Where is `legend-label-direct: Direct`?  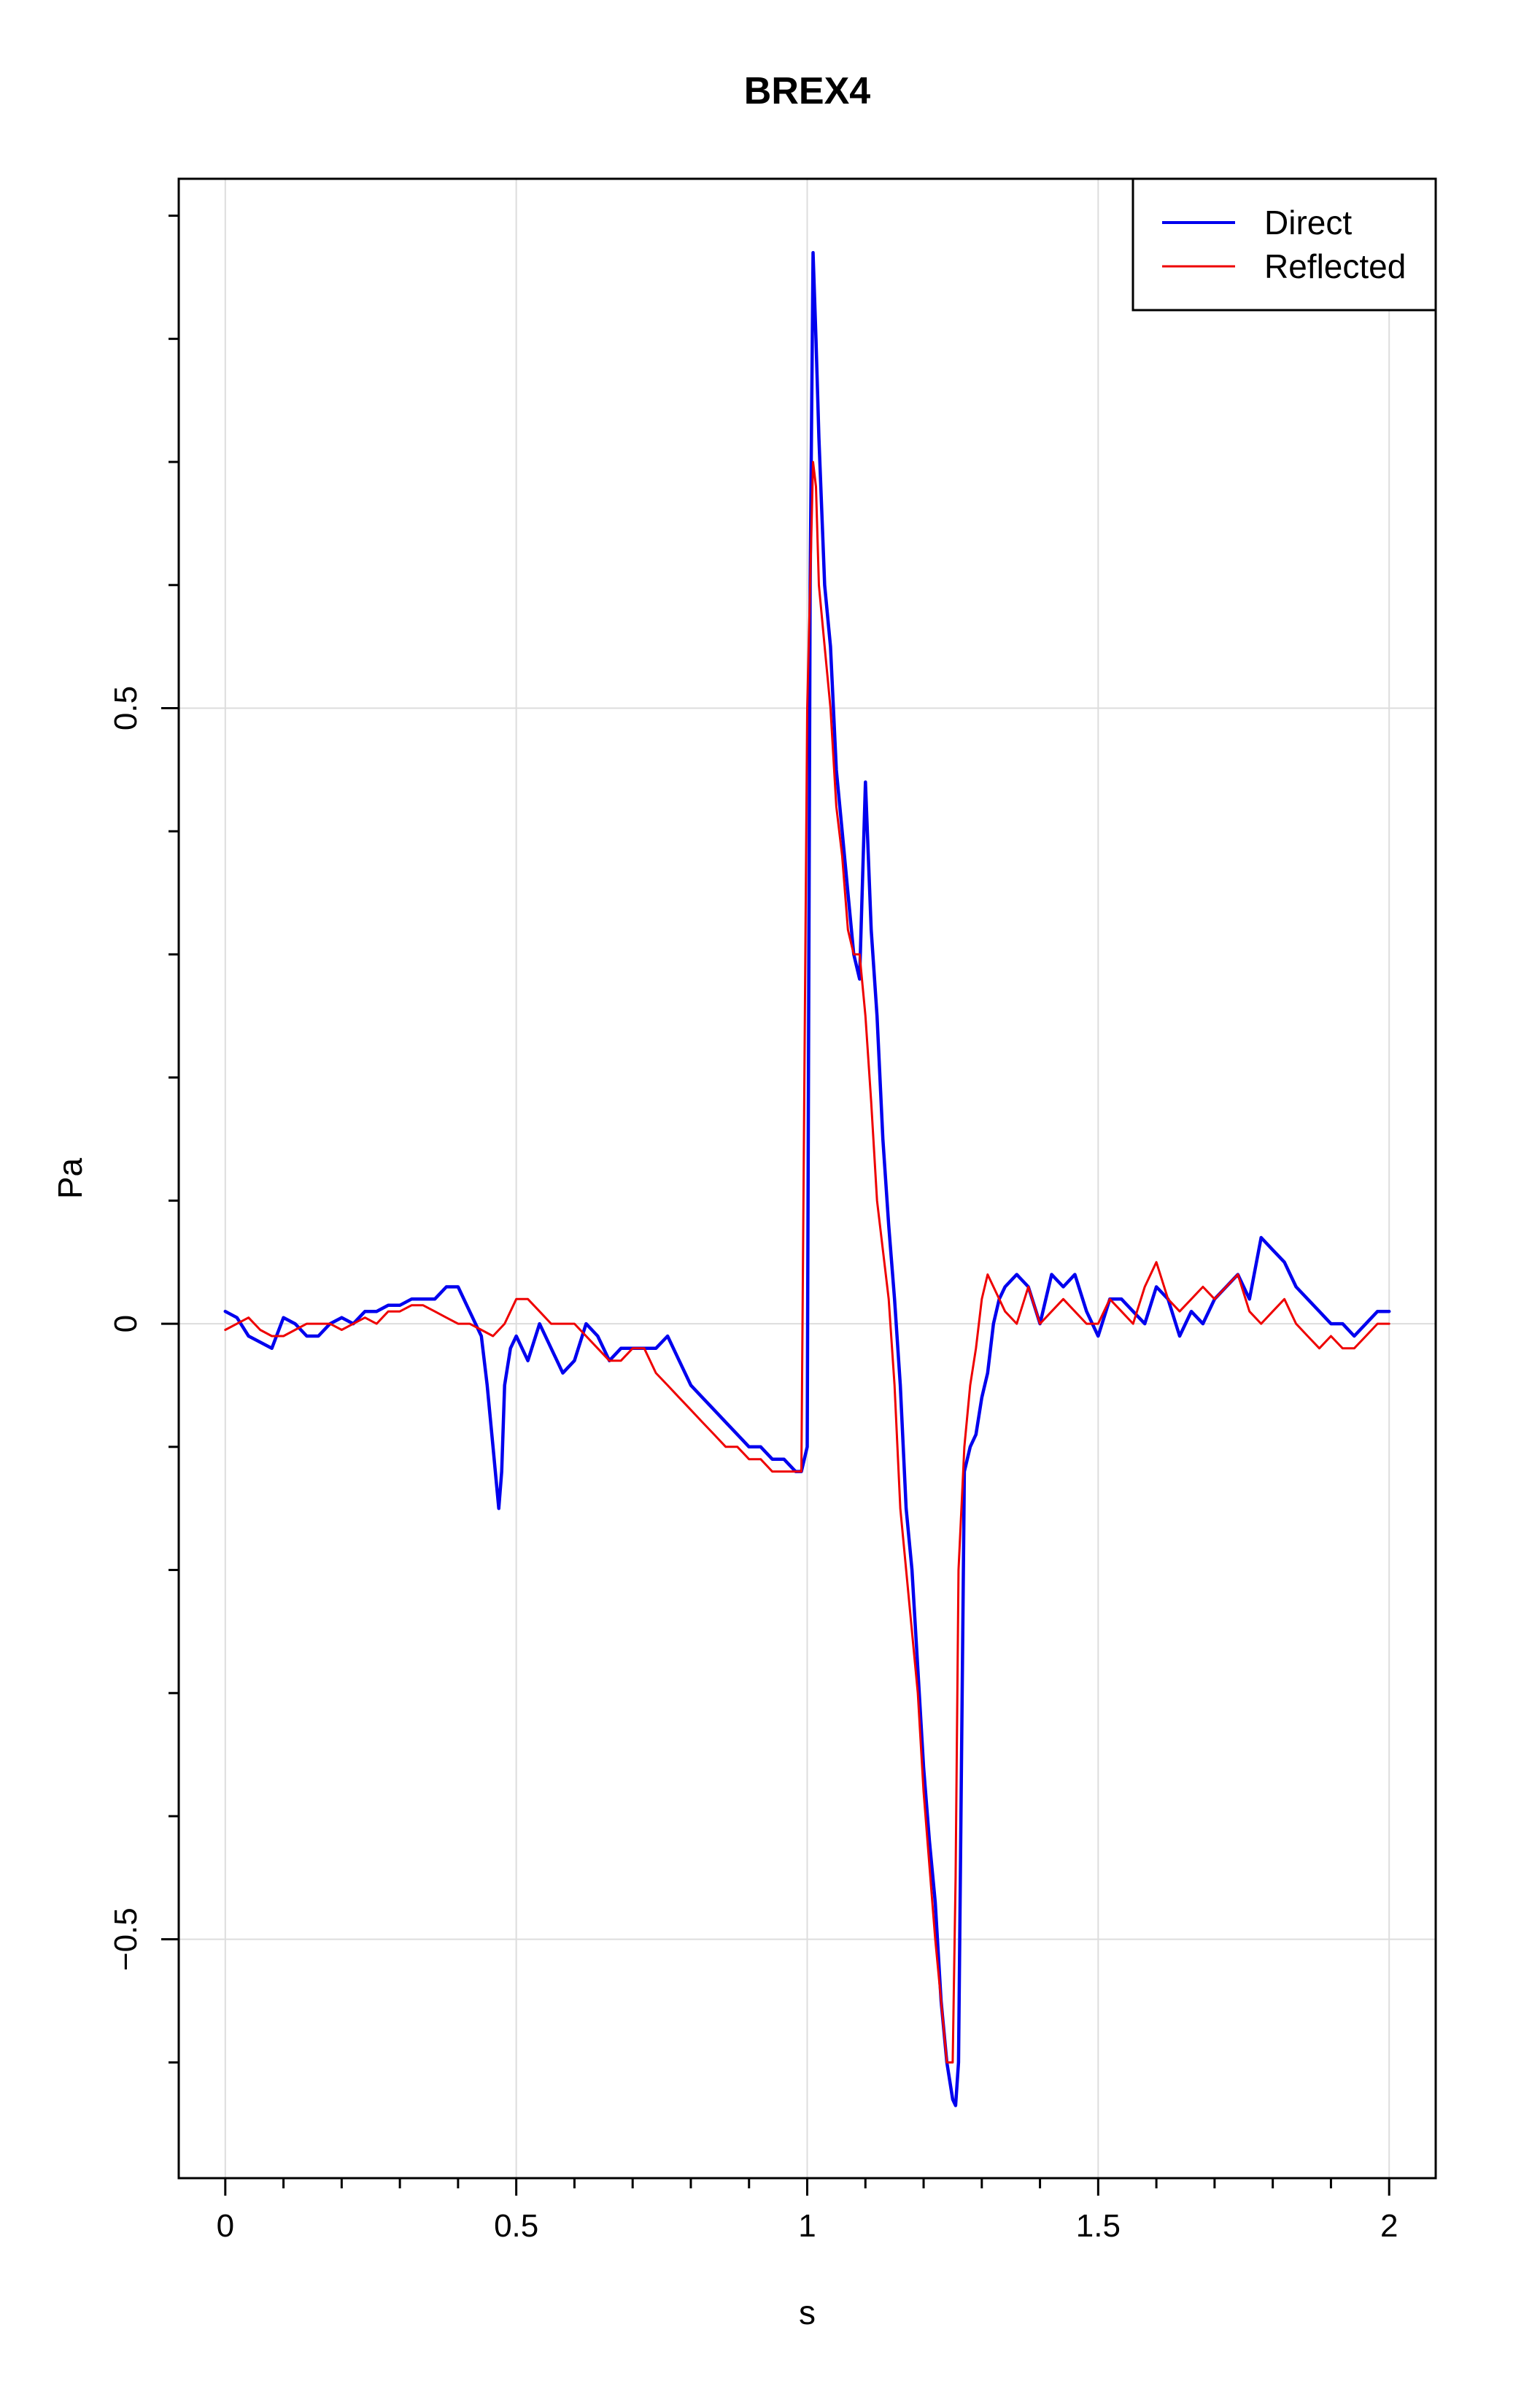 legend-label-direct: Direct is located at coordinates (1308, 223).